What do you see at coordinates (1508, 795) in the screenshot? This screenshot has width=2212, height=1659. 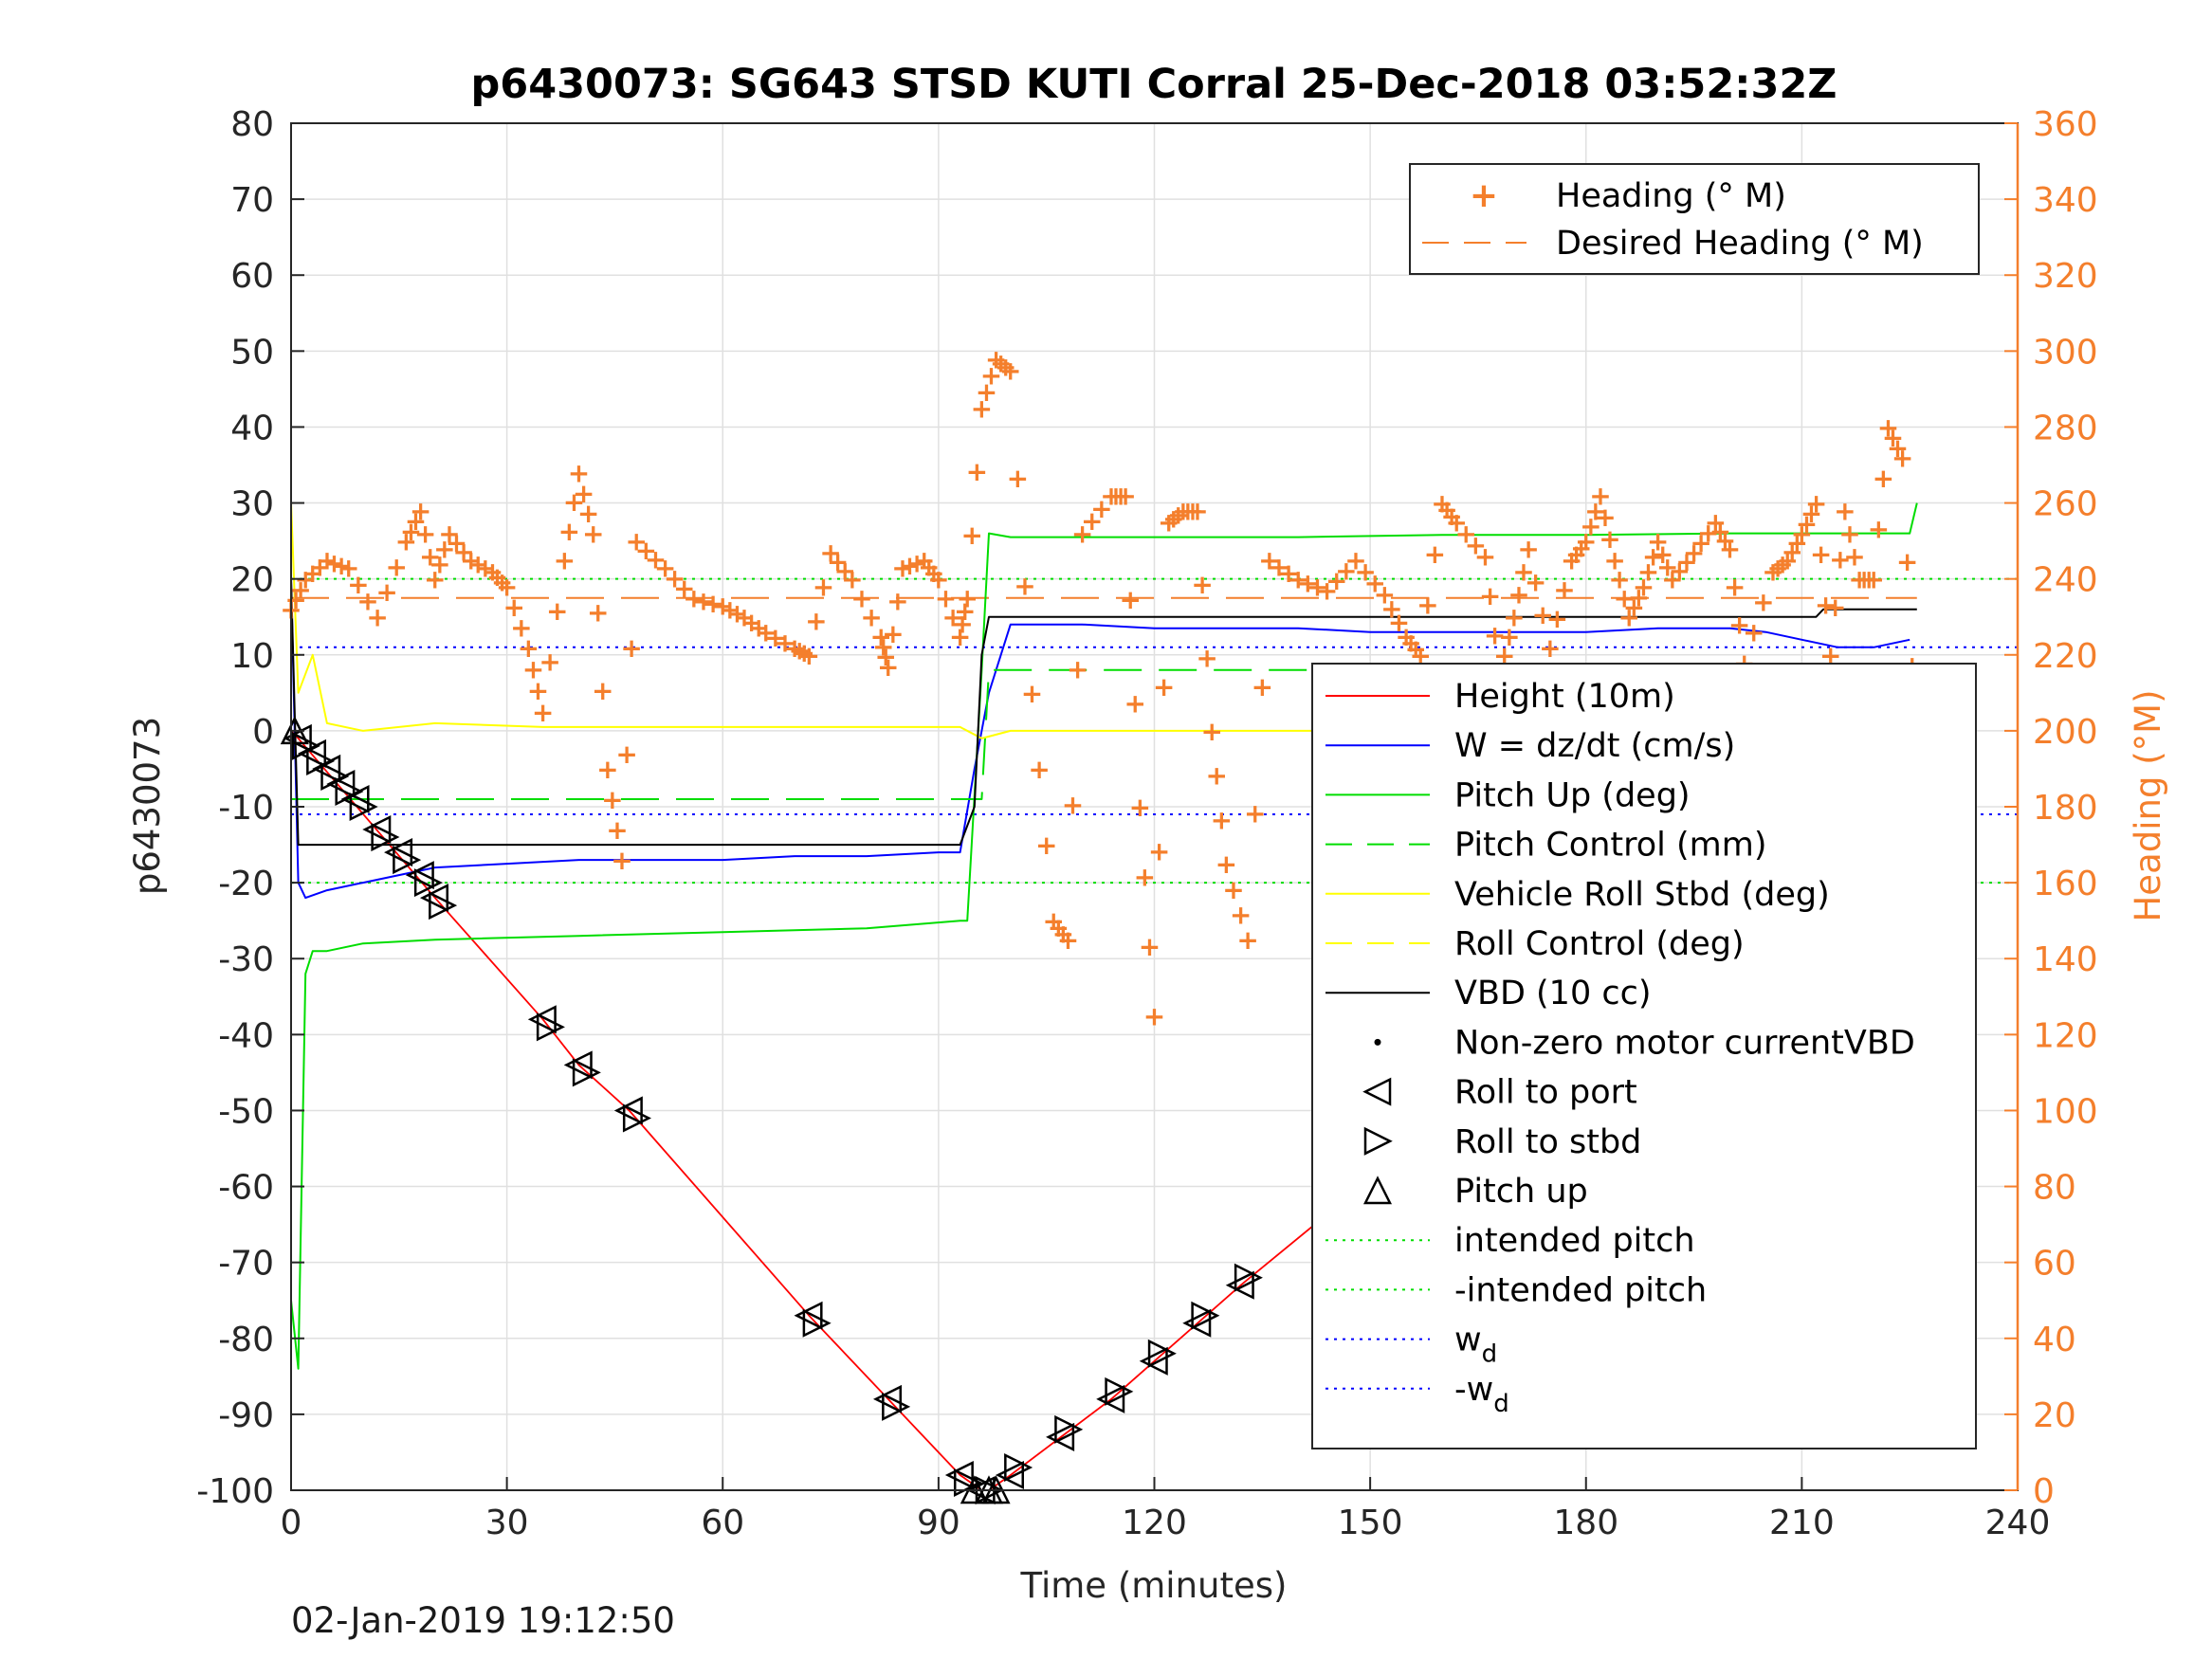 I see `legend-entry: Pitch Up (deg)` at bounding box center [1508, 795].